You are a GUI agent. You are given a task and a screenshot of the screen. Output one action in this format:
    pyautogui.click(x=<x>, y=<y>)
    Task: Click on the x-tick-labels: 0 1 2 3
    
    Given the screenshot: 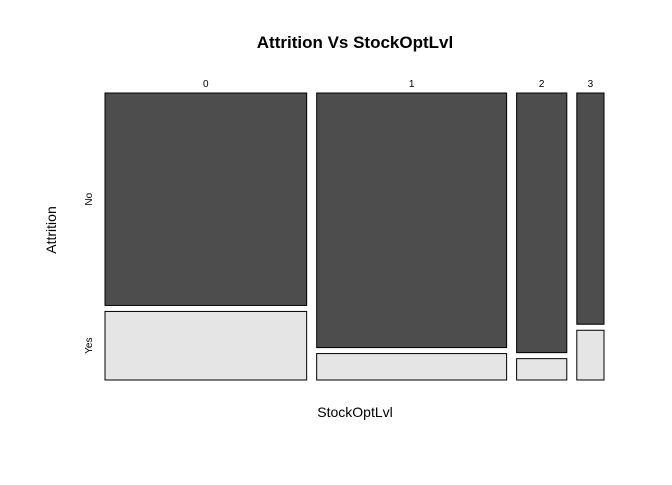 What is the action you would take?
    pyautogui.click(x=398, y=84)
    